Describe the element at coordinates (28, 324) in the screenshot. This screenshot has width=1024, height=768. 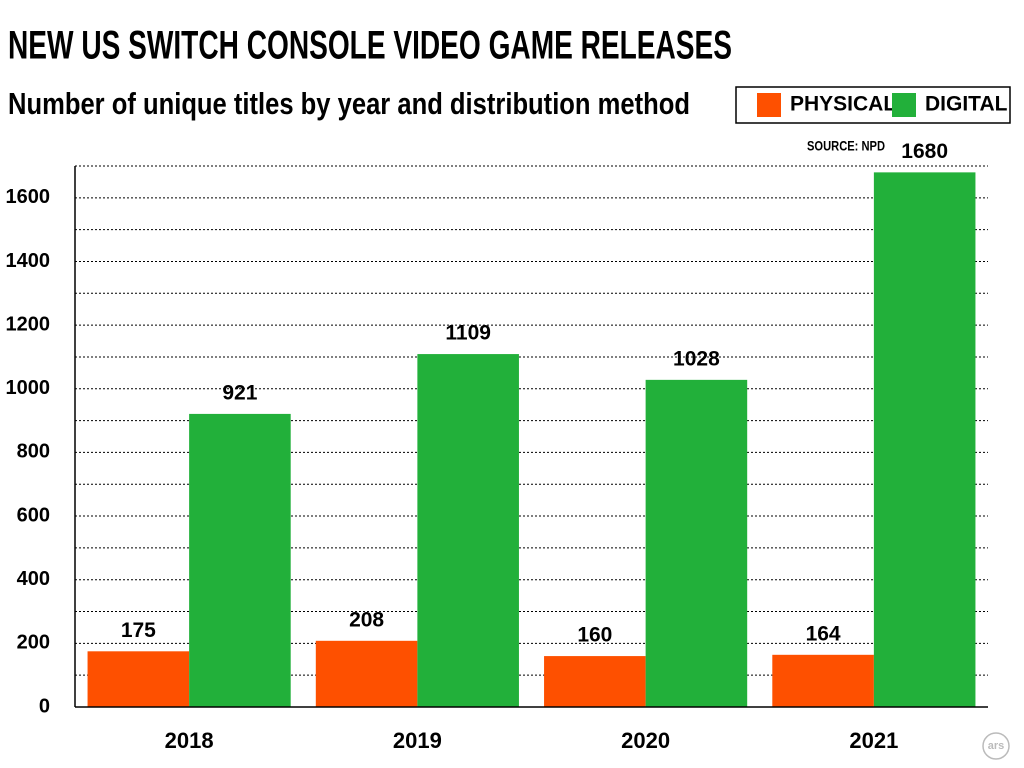
I see `y-tick-label: 1200` at that location.